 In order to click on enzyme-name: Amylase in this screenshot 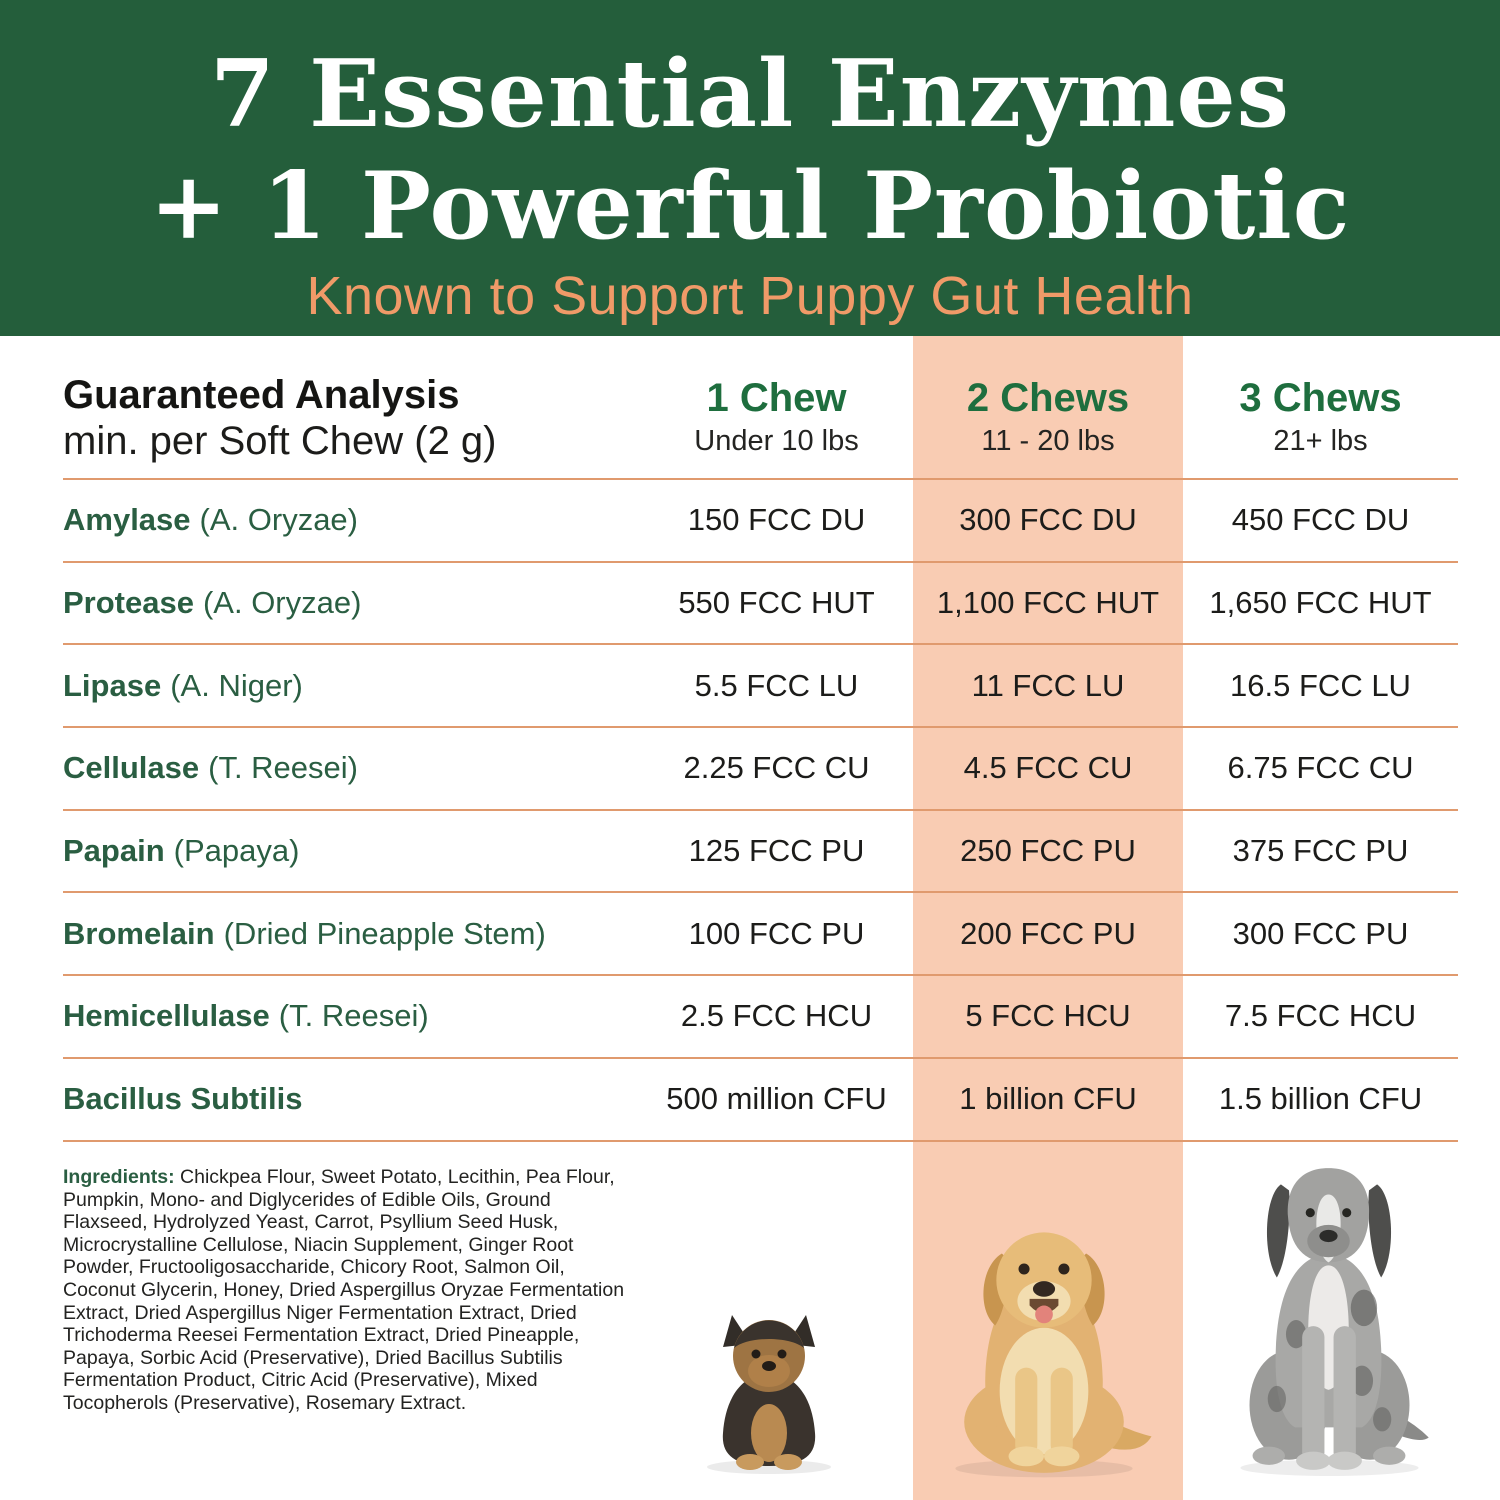, I will do `click(127, 520)`.